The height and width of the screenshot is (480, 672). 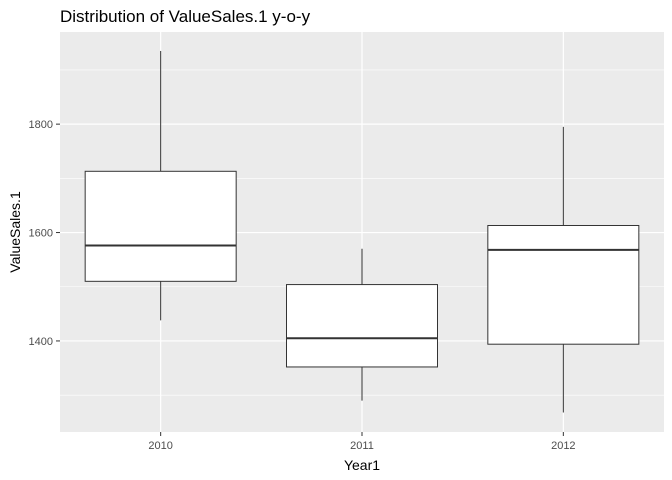 What do you see at coordinates (362, 446) in the screenshot?
I see `x-tick-label: 2011` at bounding box center [362, 446].